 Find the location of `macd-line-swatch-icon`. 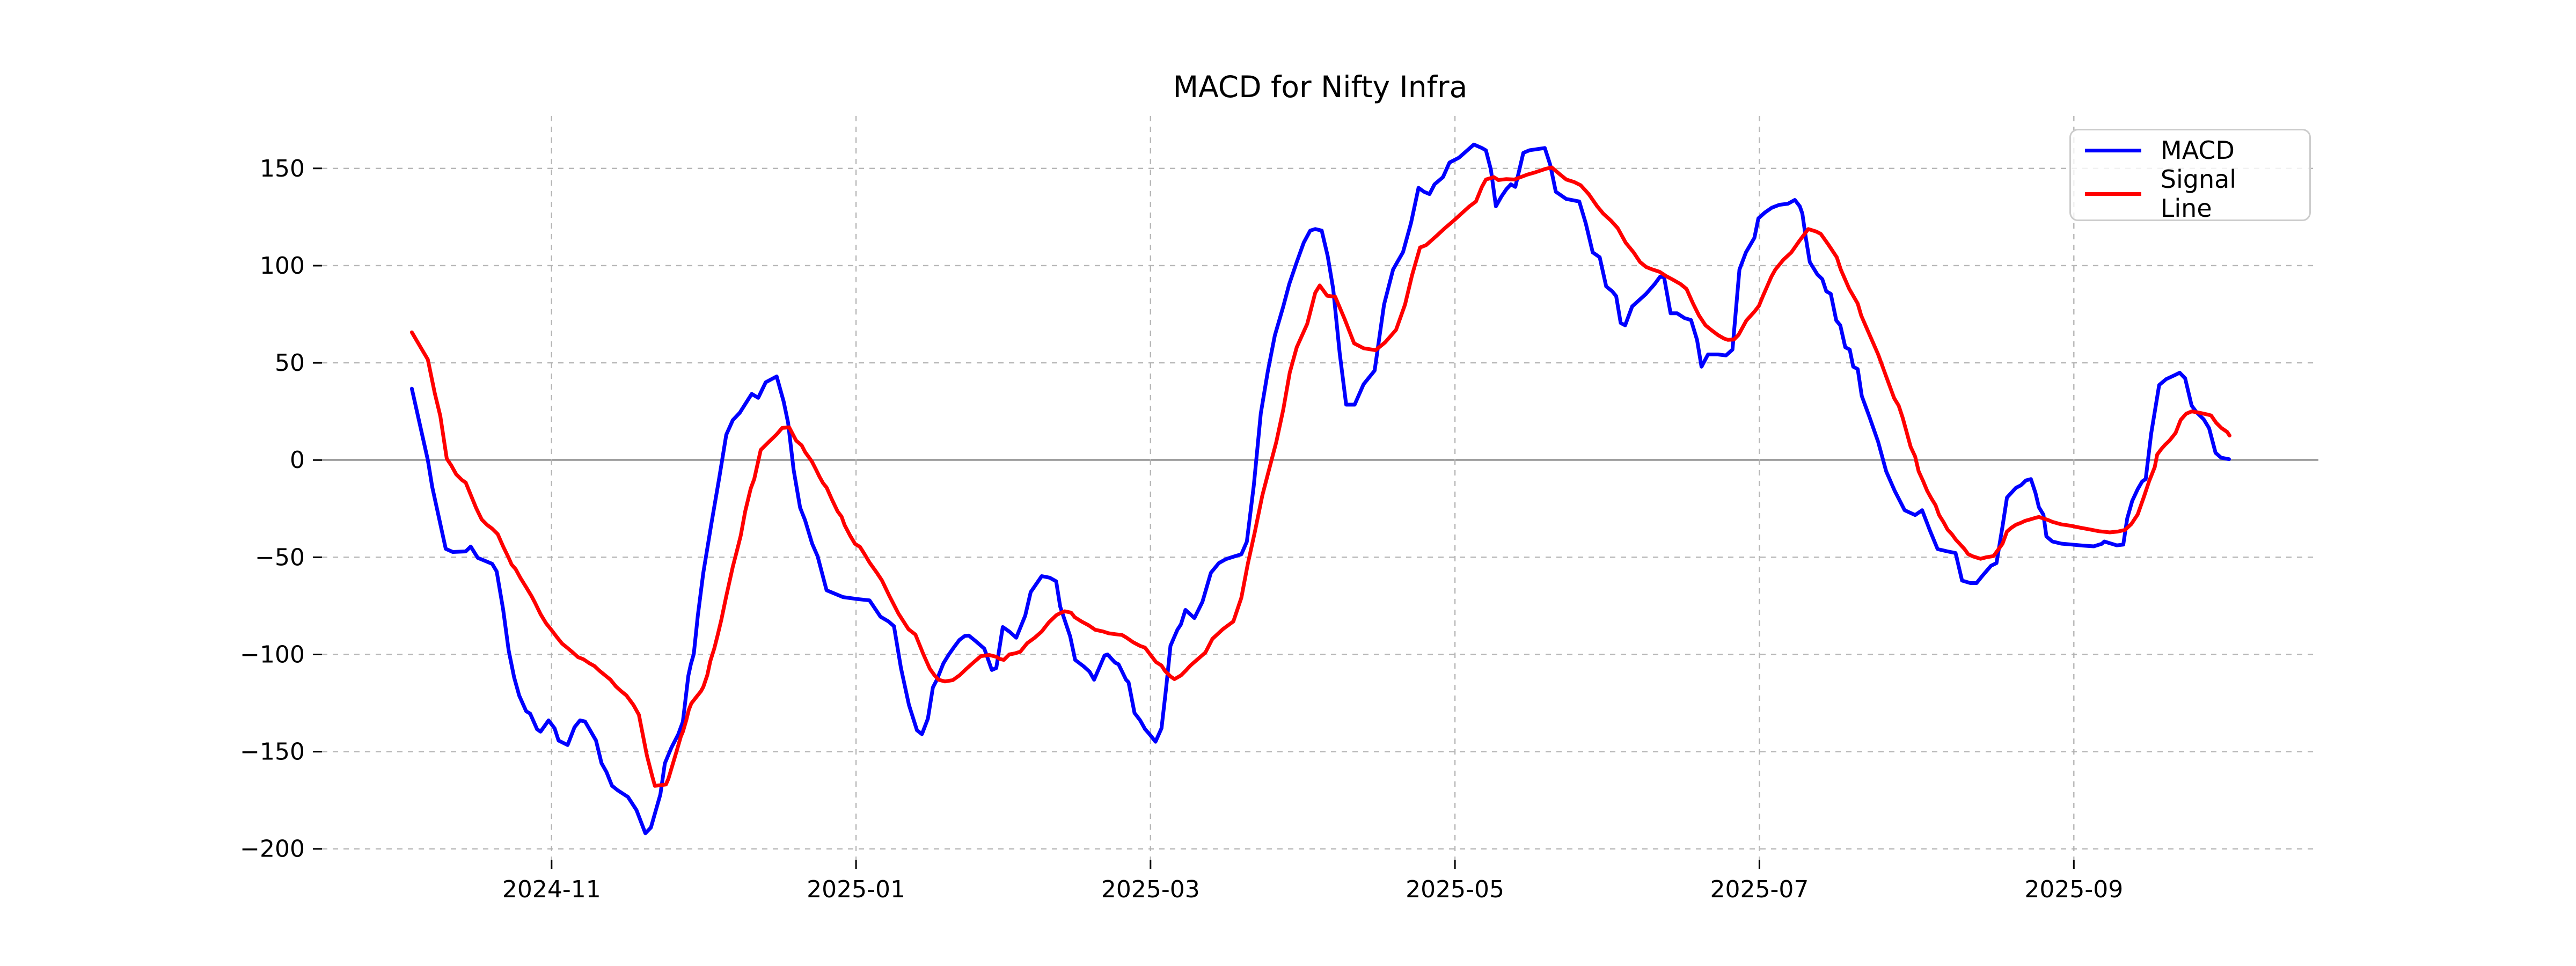

macd-line-swatch-icon is located at coordinates (2113, 150).